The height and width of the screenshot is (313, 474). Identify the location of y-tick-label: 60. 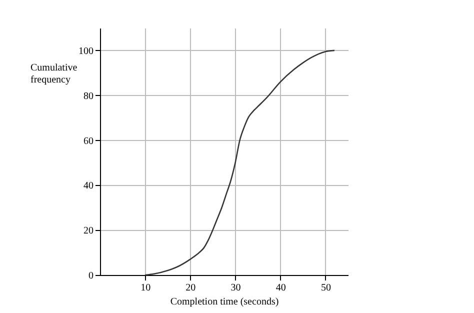
(89, 141).